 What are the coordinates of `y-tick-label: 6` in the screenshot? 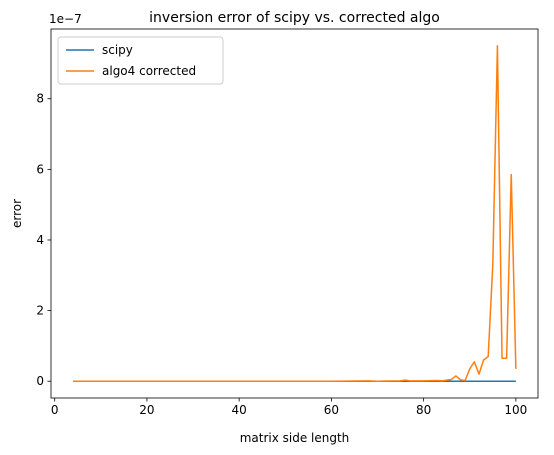 It's located at (40, 169).